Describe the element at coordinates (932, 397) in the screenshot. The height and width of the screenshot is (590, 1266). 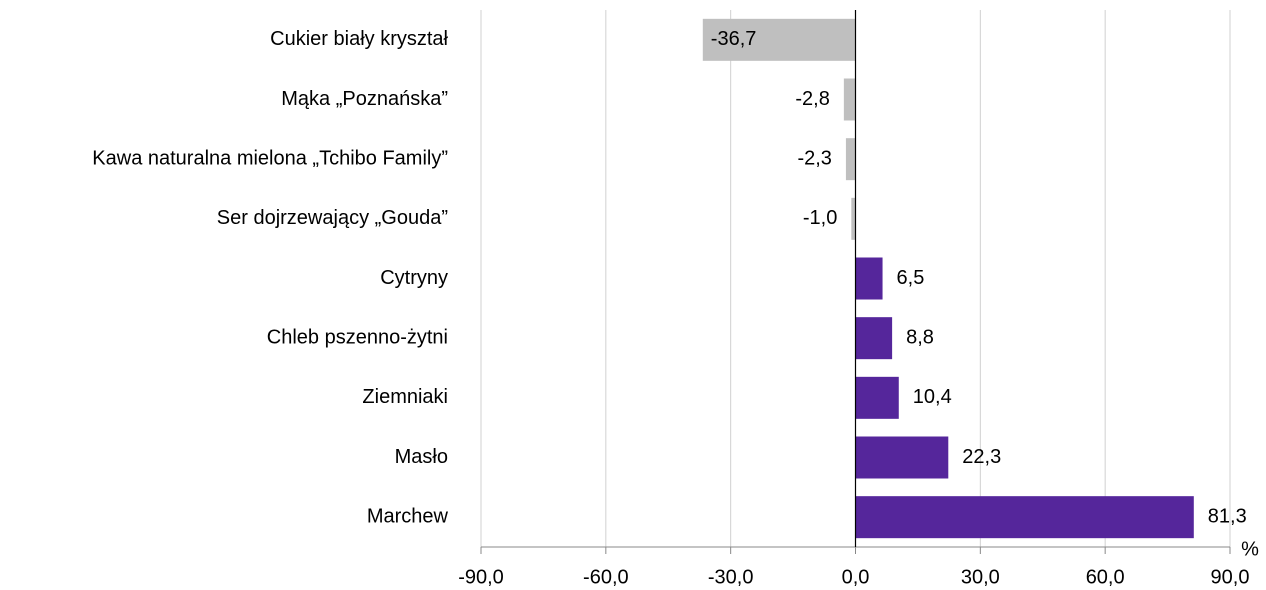
I see `value-label: 10,4` at that location.